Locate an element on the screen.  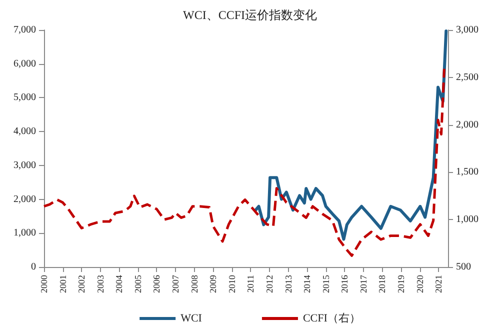
x-tick-label: 2019 is located at coordinates (401, 283).